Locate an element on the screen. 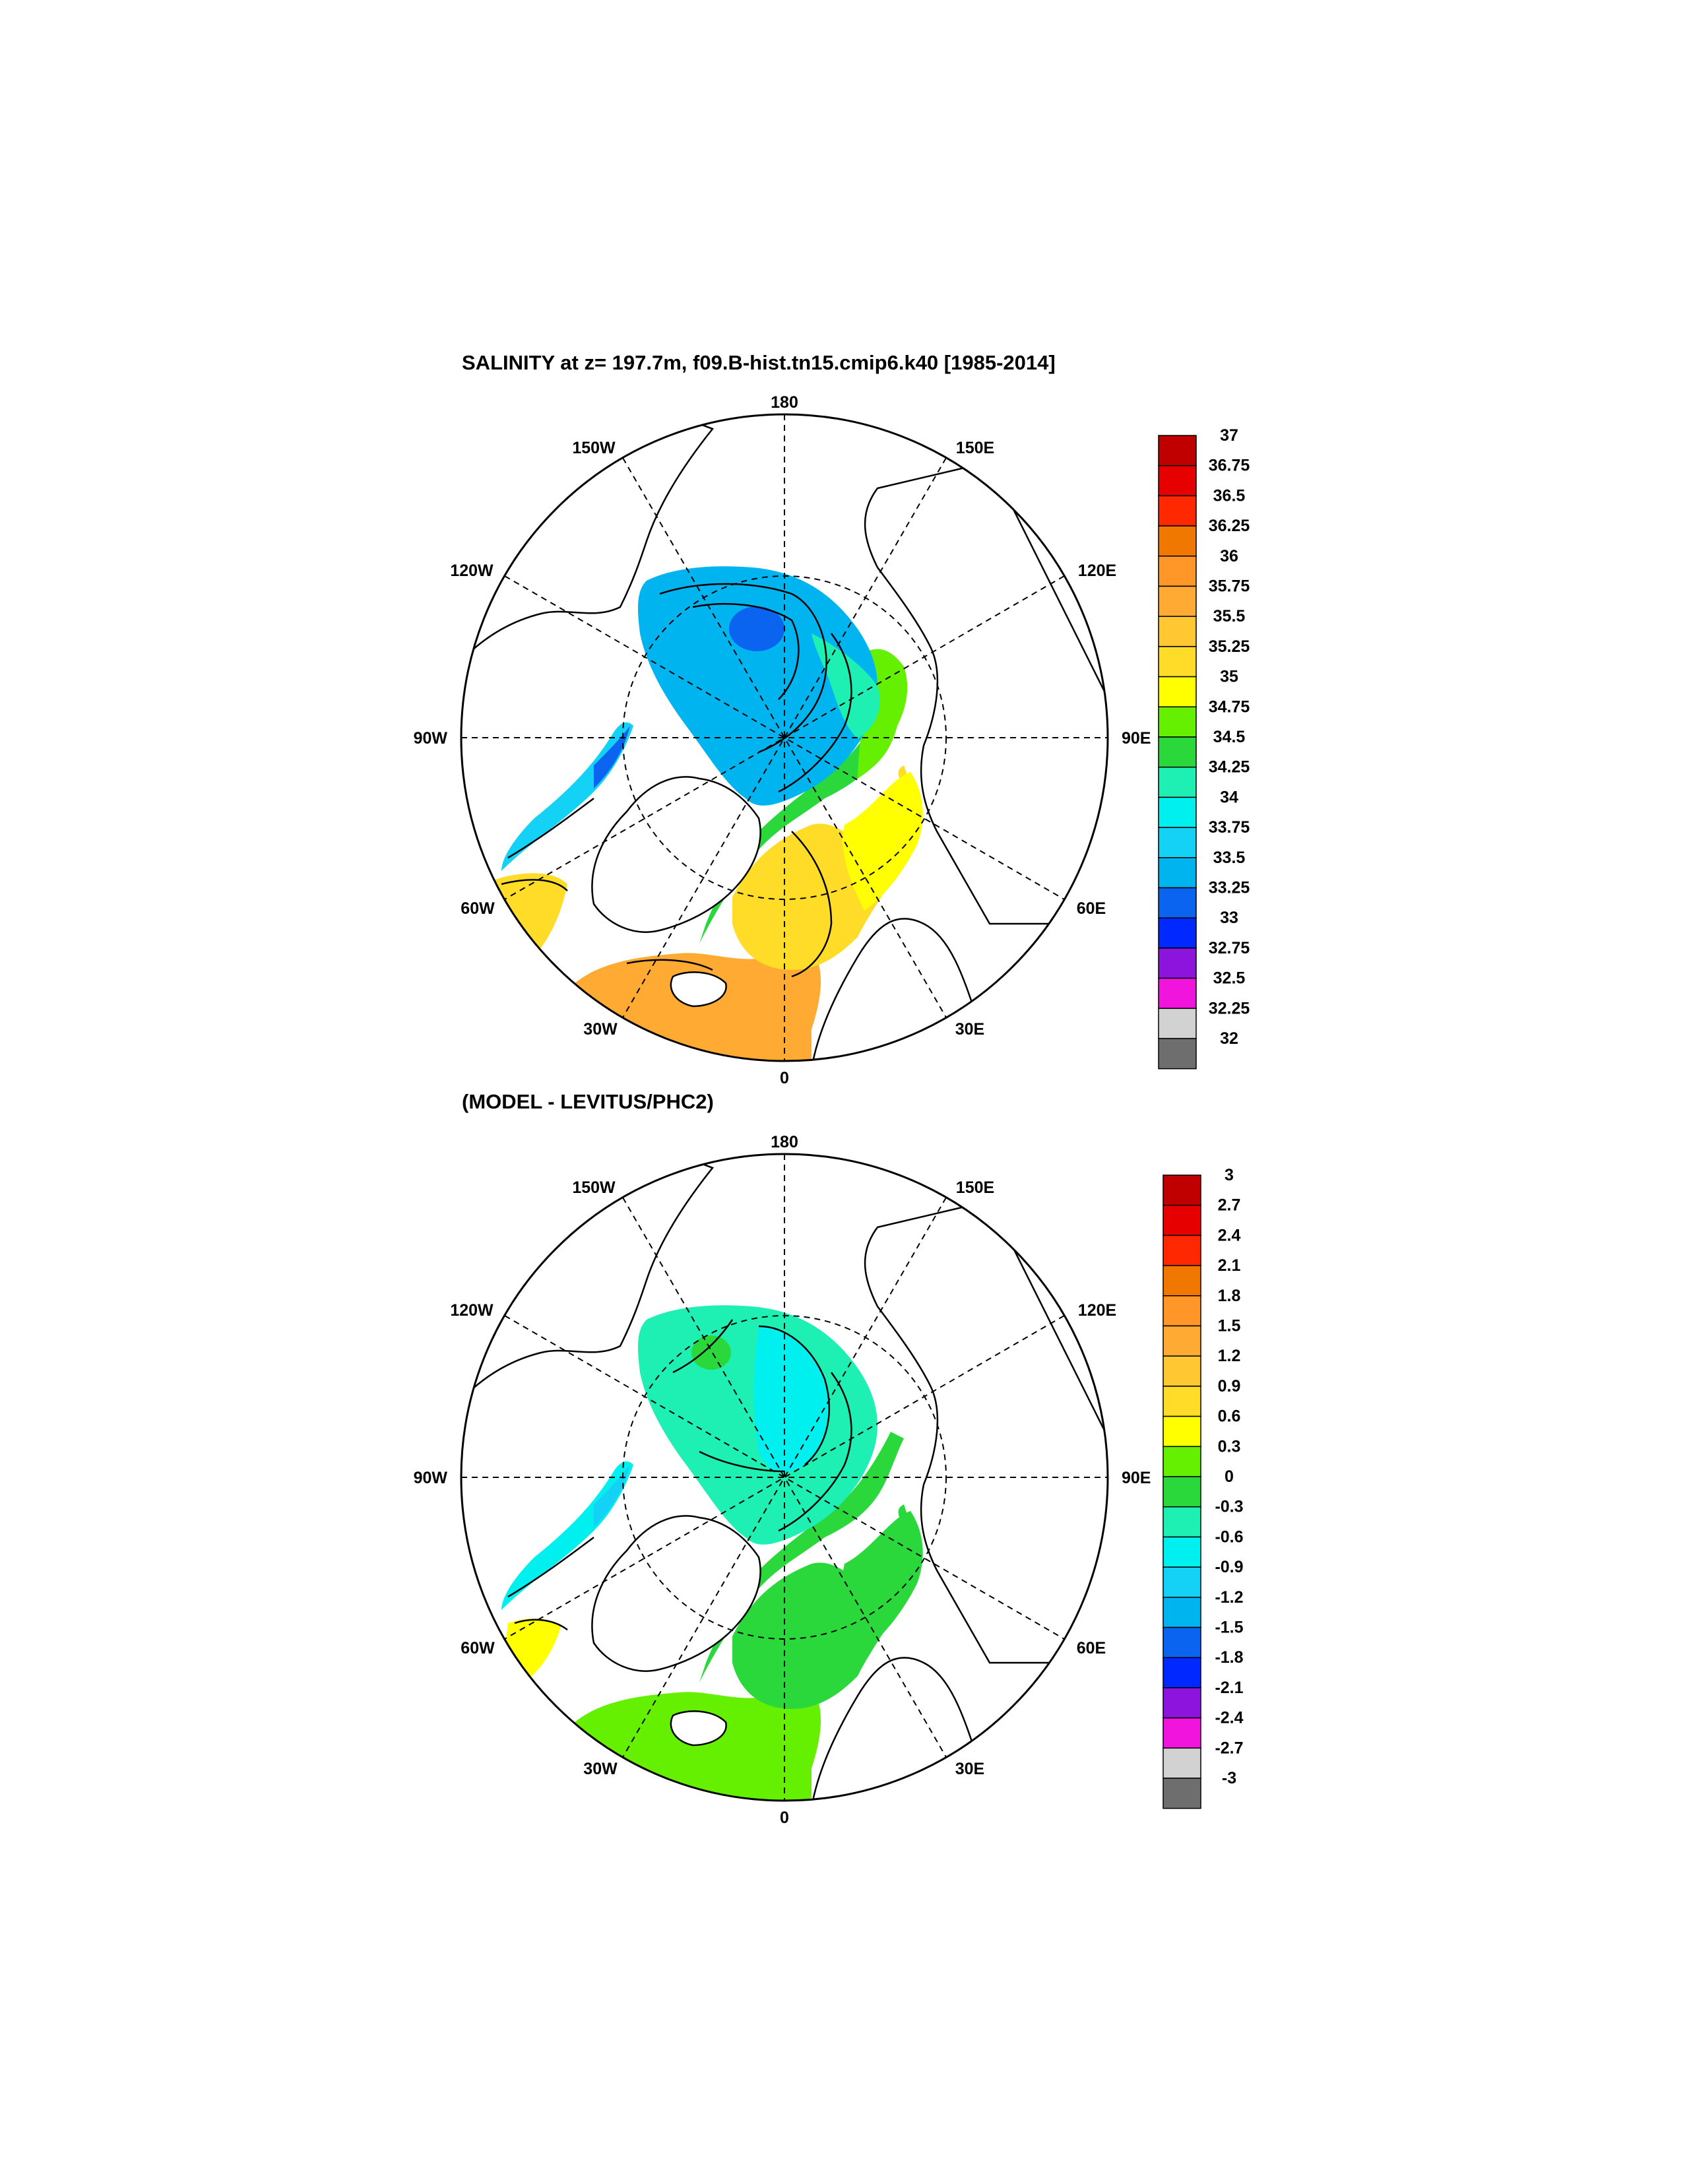 The height and width of the screenshot is (2184, 1689). p2-cb-label-7: 0.9 is located at coordinates (1229, 1386).